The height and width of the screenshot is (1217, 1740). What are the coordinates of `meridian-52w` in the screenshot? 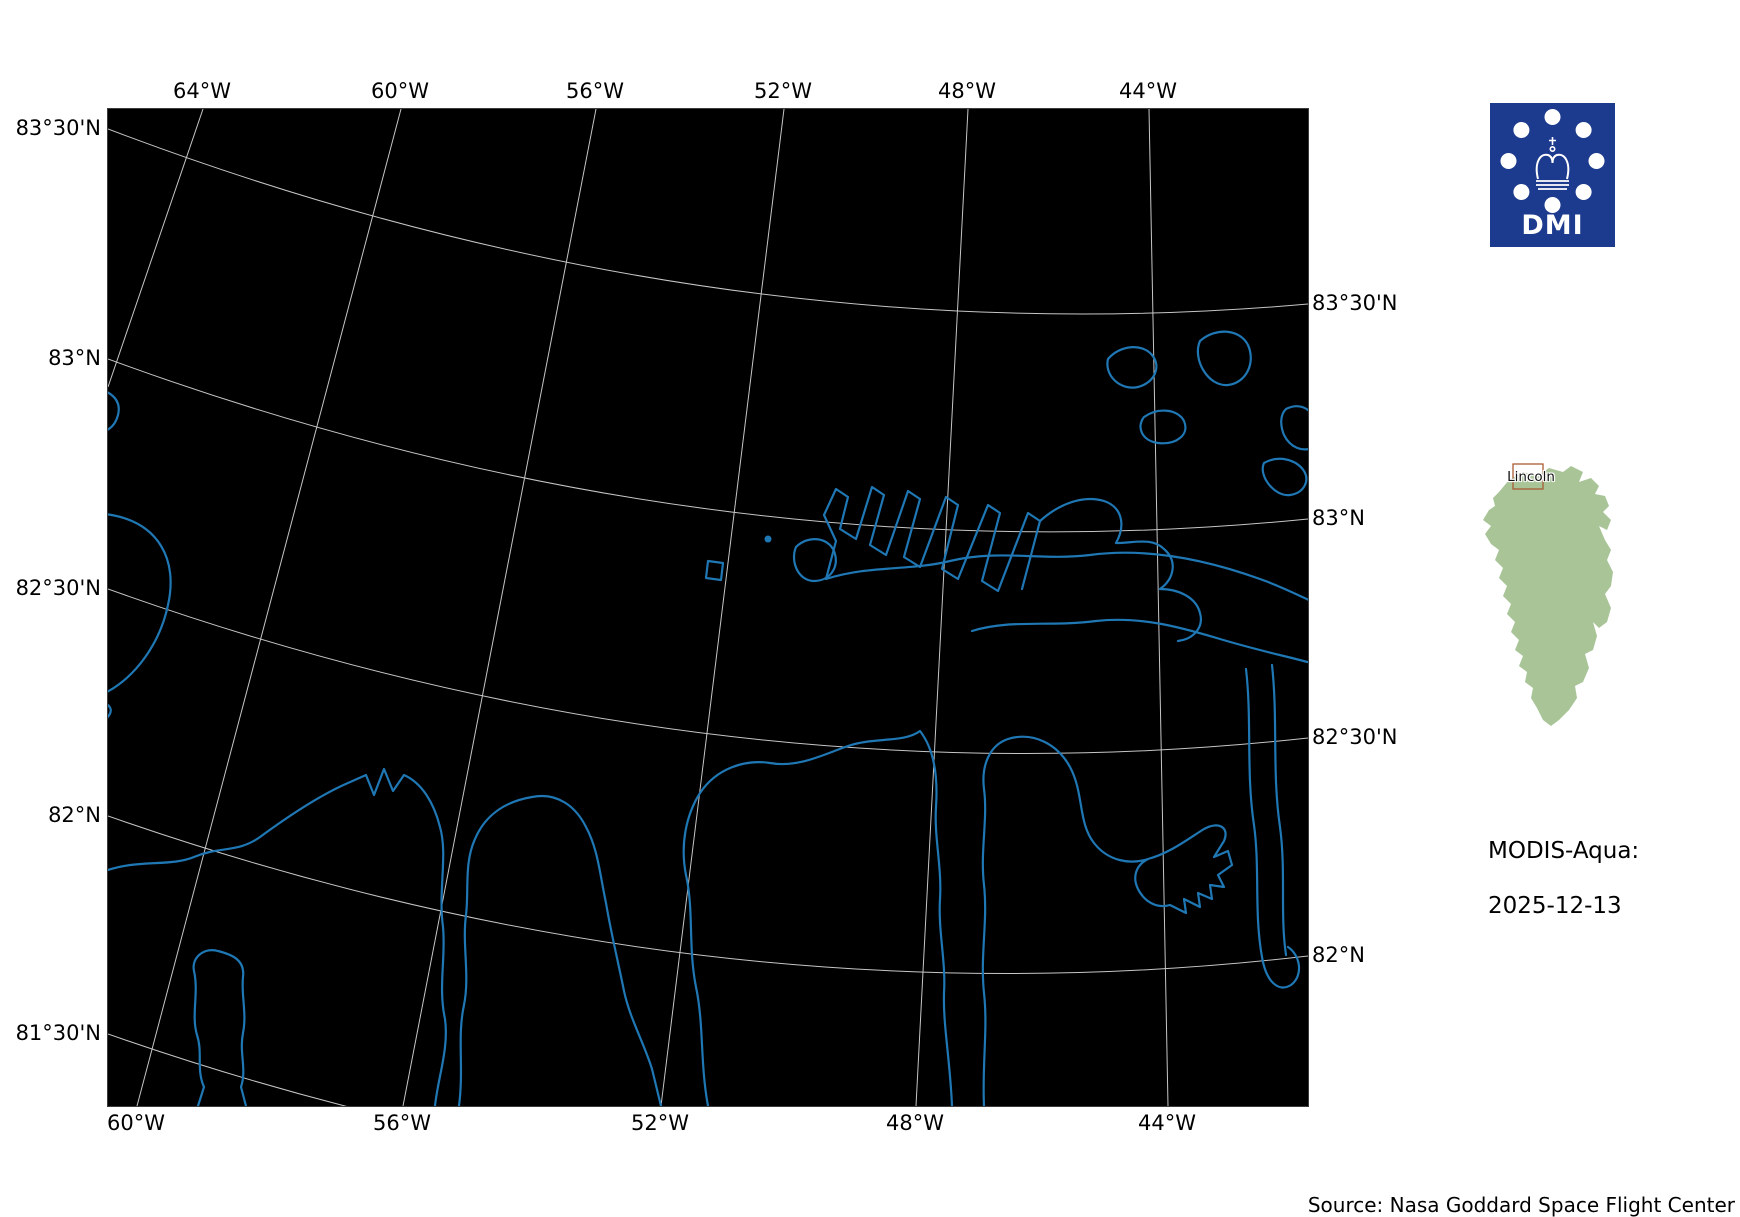 It's located at (722, 607).